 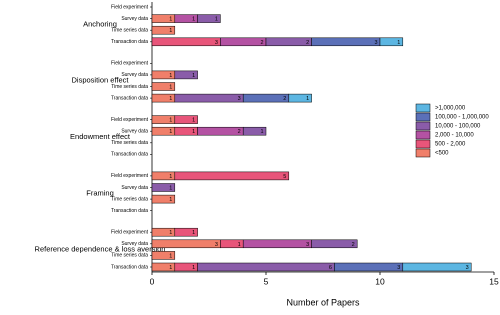 I want to click on legend-label: 500 - 2,000, so click(x=450, y=145).